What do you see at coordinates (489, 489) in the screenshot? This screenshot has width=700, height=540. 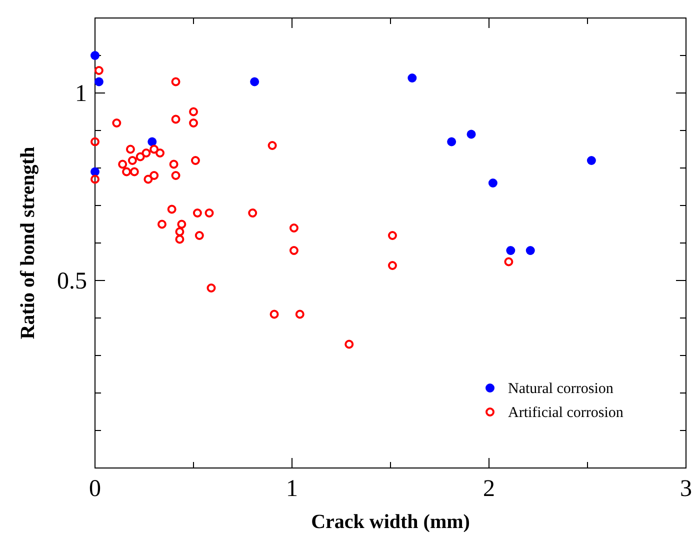 I see `x-tick-label: 2` at bounding box center [489, 489].